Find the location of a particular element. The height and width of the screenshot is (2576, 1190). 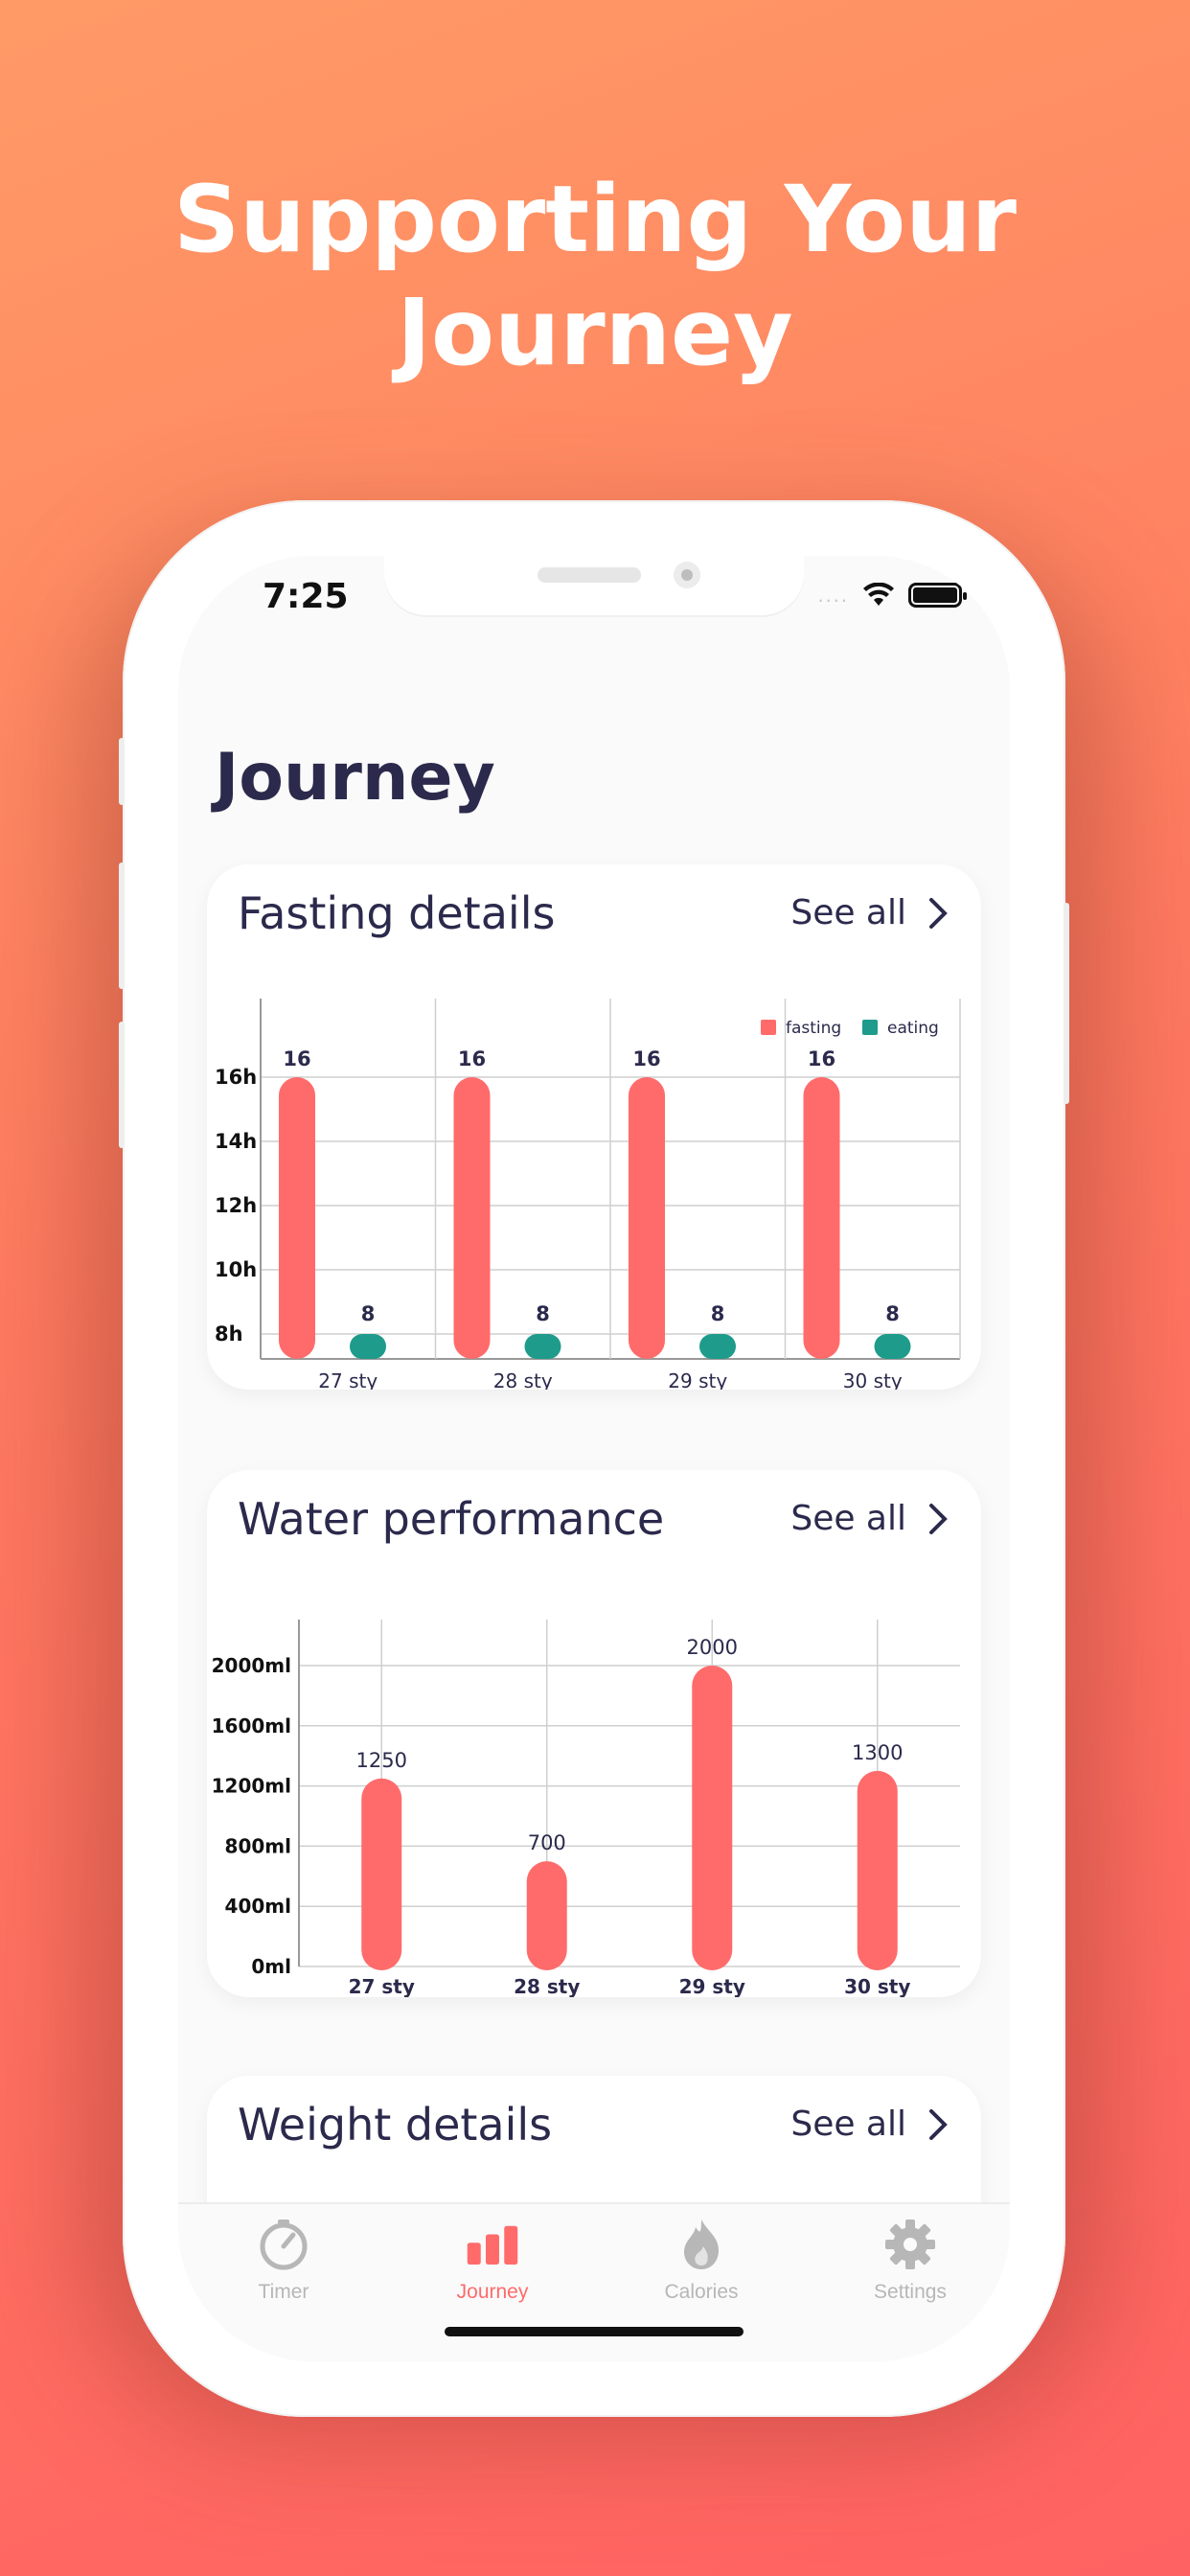

tab-timer-label: Timer is located at coordinates (284, 2292).